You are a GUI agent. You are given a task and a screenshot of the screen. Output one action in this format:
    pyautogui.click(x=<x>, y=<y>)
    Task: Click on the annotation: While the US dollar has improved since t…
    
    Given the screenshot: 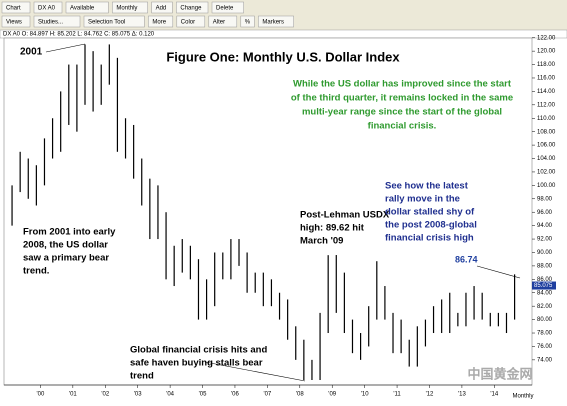 What is the action you would take?
    pyautogui.click(x=402, y=84)
    